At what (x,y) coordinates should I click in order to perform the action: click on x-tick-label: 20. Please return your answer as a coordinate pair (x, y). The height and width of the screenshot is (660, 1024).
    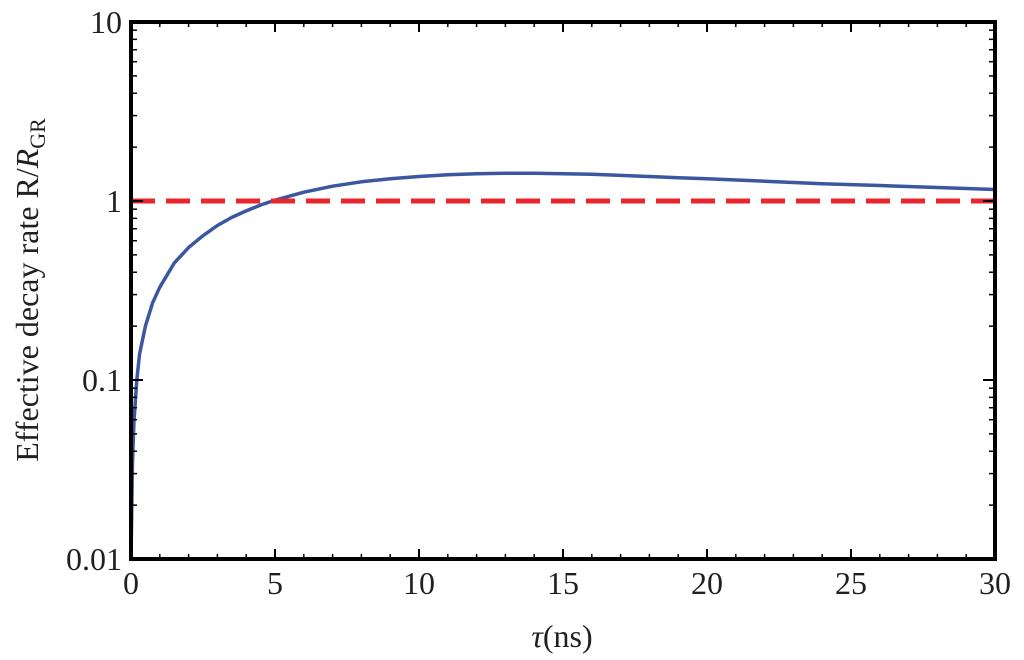
    Looking at the image, I should click on (707, 583).